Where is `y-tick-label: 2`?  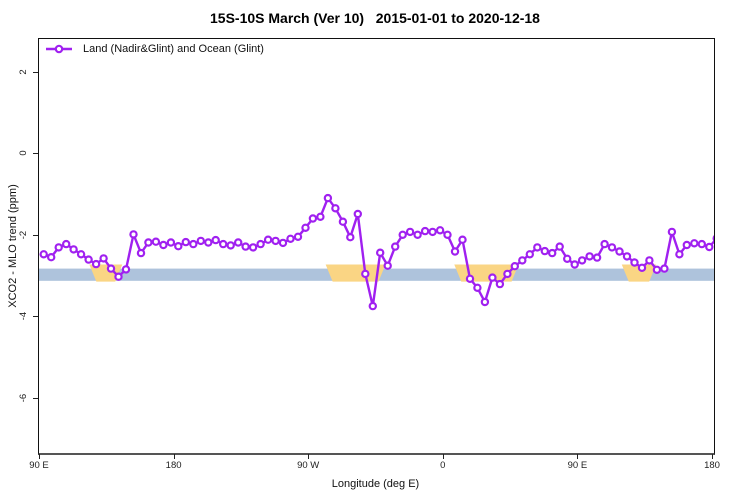
y-tick-label: 2 is located at coordinates (23, 72).